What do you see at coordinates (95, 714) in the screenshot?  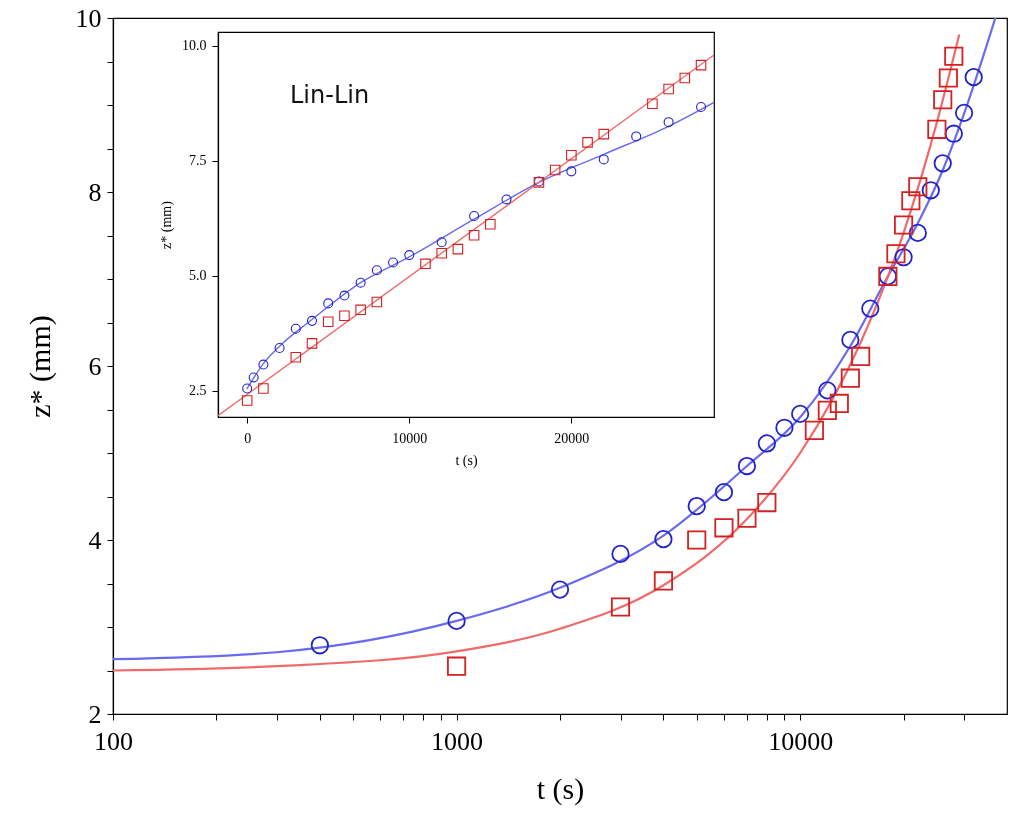 I see `y-tick-label: 2` at bounding box center [95, 714].